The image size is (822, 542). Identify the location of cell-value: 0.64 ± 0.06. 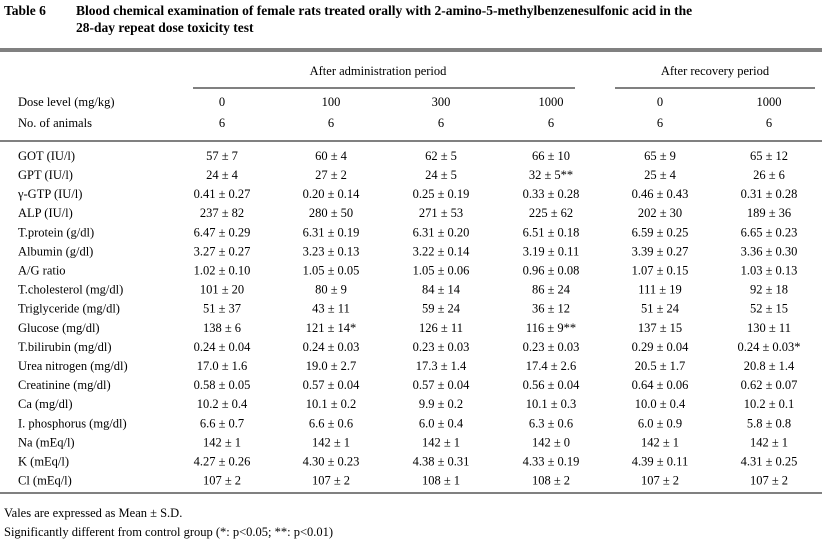
(660, 385).